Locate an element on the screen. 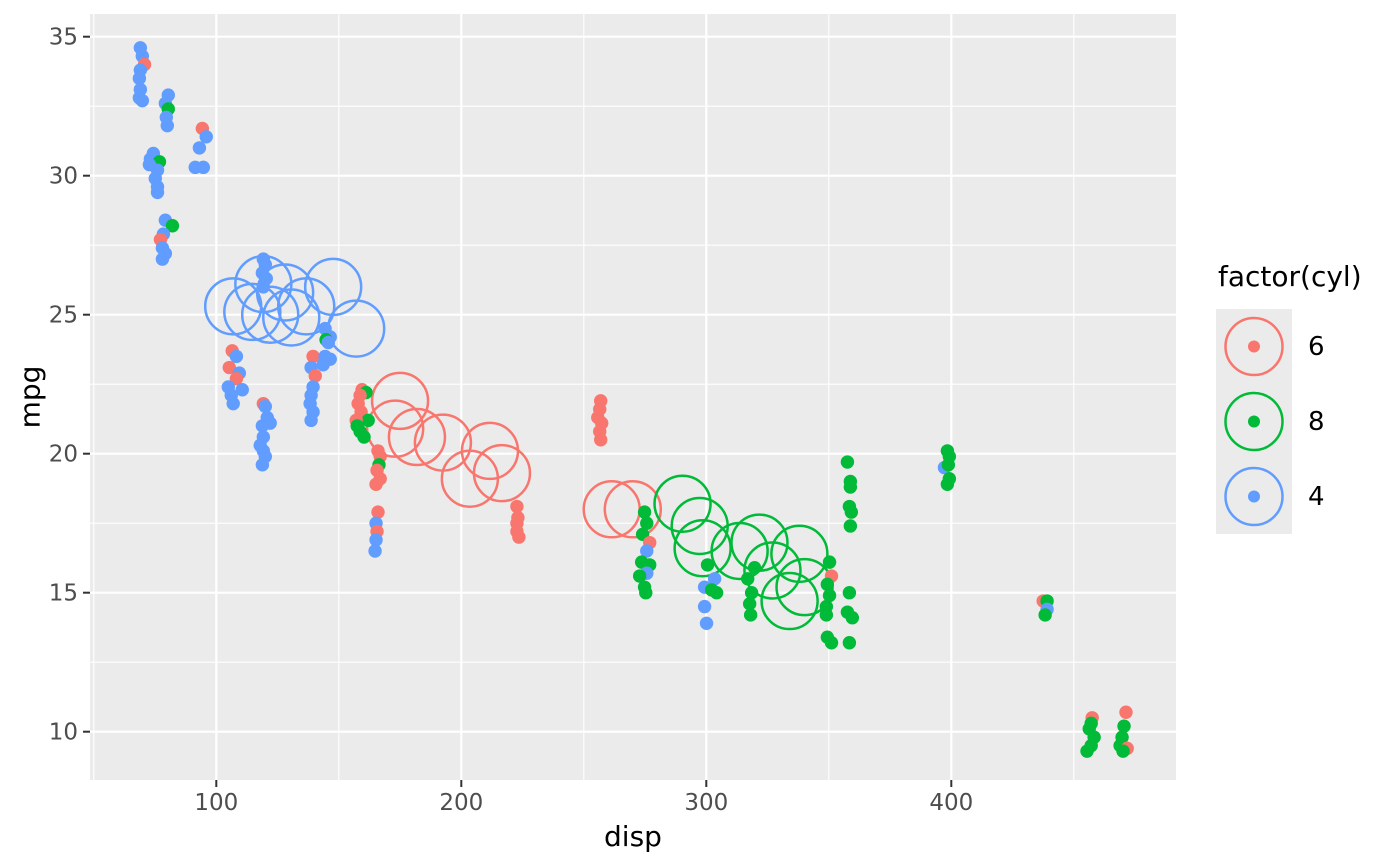  legend-key-icon is located at coordinates (1254, 346).